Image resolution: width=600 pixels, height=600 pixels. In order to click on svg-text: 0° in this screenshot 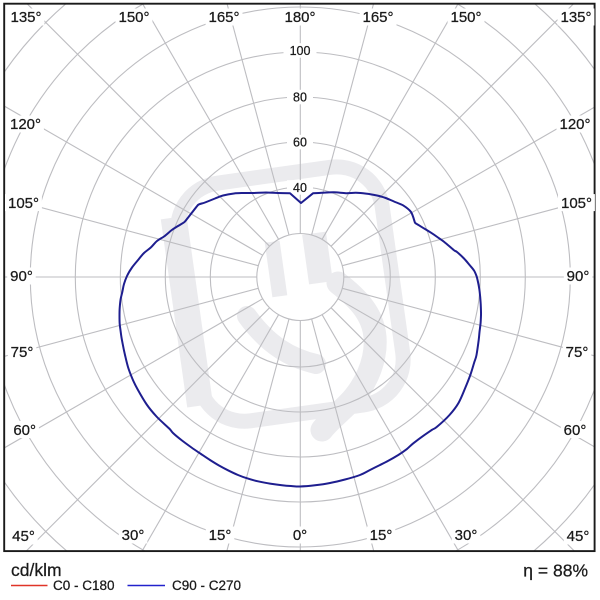, I will do `click(300, 535)`.